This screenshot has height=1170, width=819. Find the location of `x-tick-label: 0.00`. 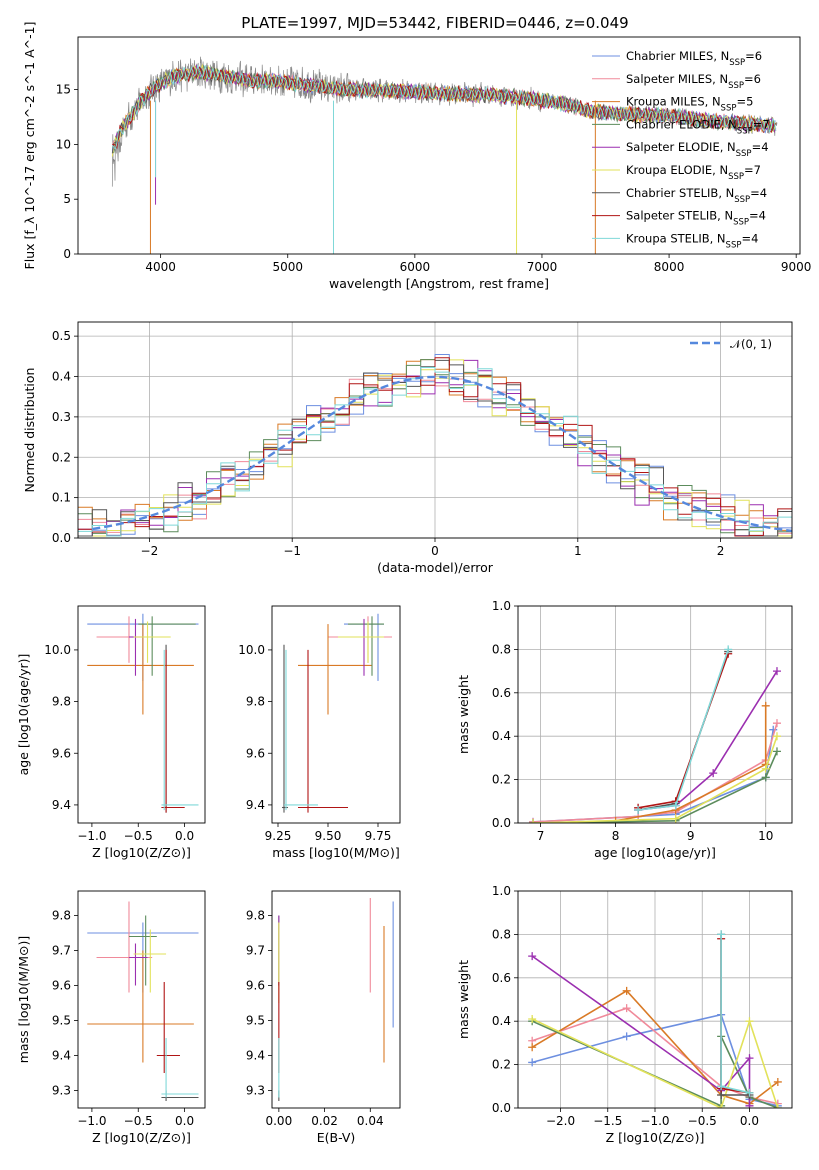

x-tick-label: 0.00 is located at coordinates (278, 1121).